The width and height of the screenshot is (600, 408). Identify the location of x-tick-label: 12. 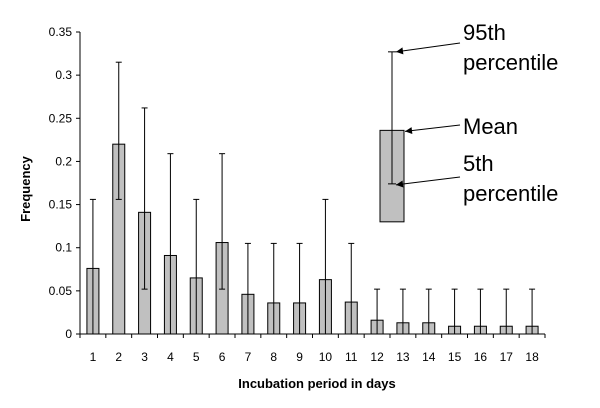
(377, 357).